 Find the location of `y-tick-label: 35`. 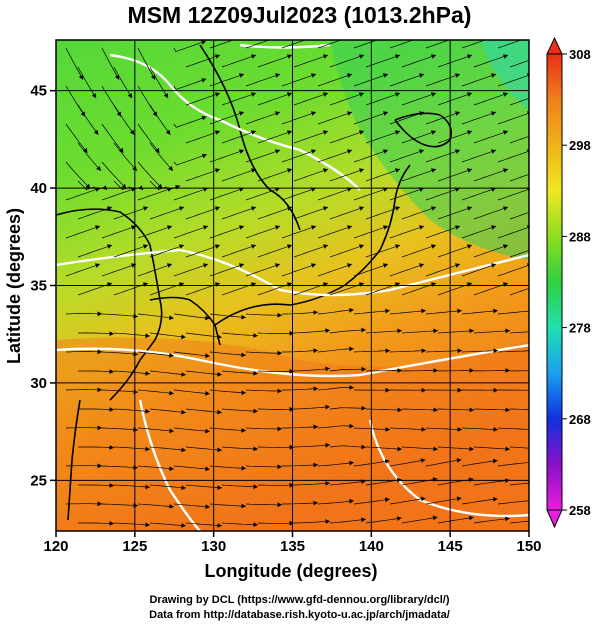

y-tick-label: 35 is located at coordinates (38, 286).